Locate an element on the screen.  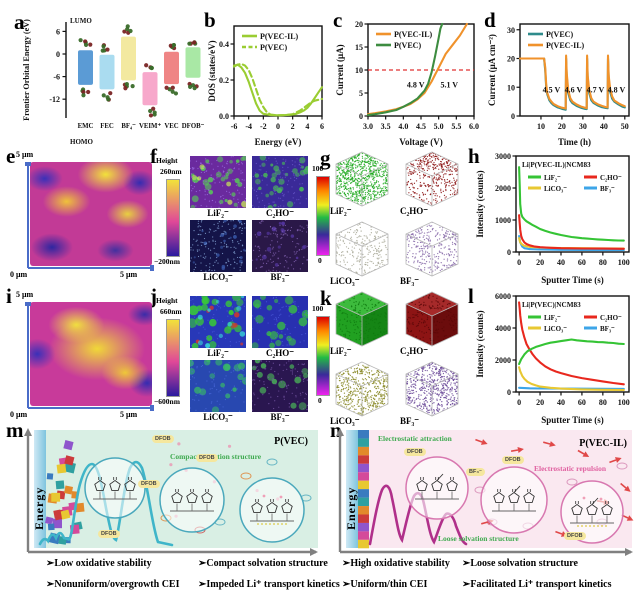
svg-text: 30 is located at coordinates (583, 126).